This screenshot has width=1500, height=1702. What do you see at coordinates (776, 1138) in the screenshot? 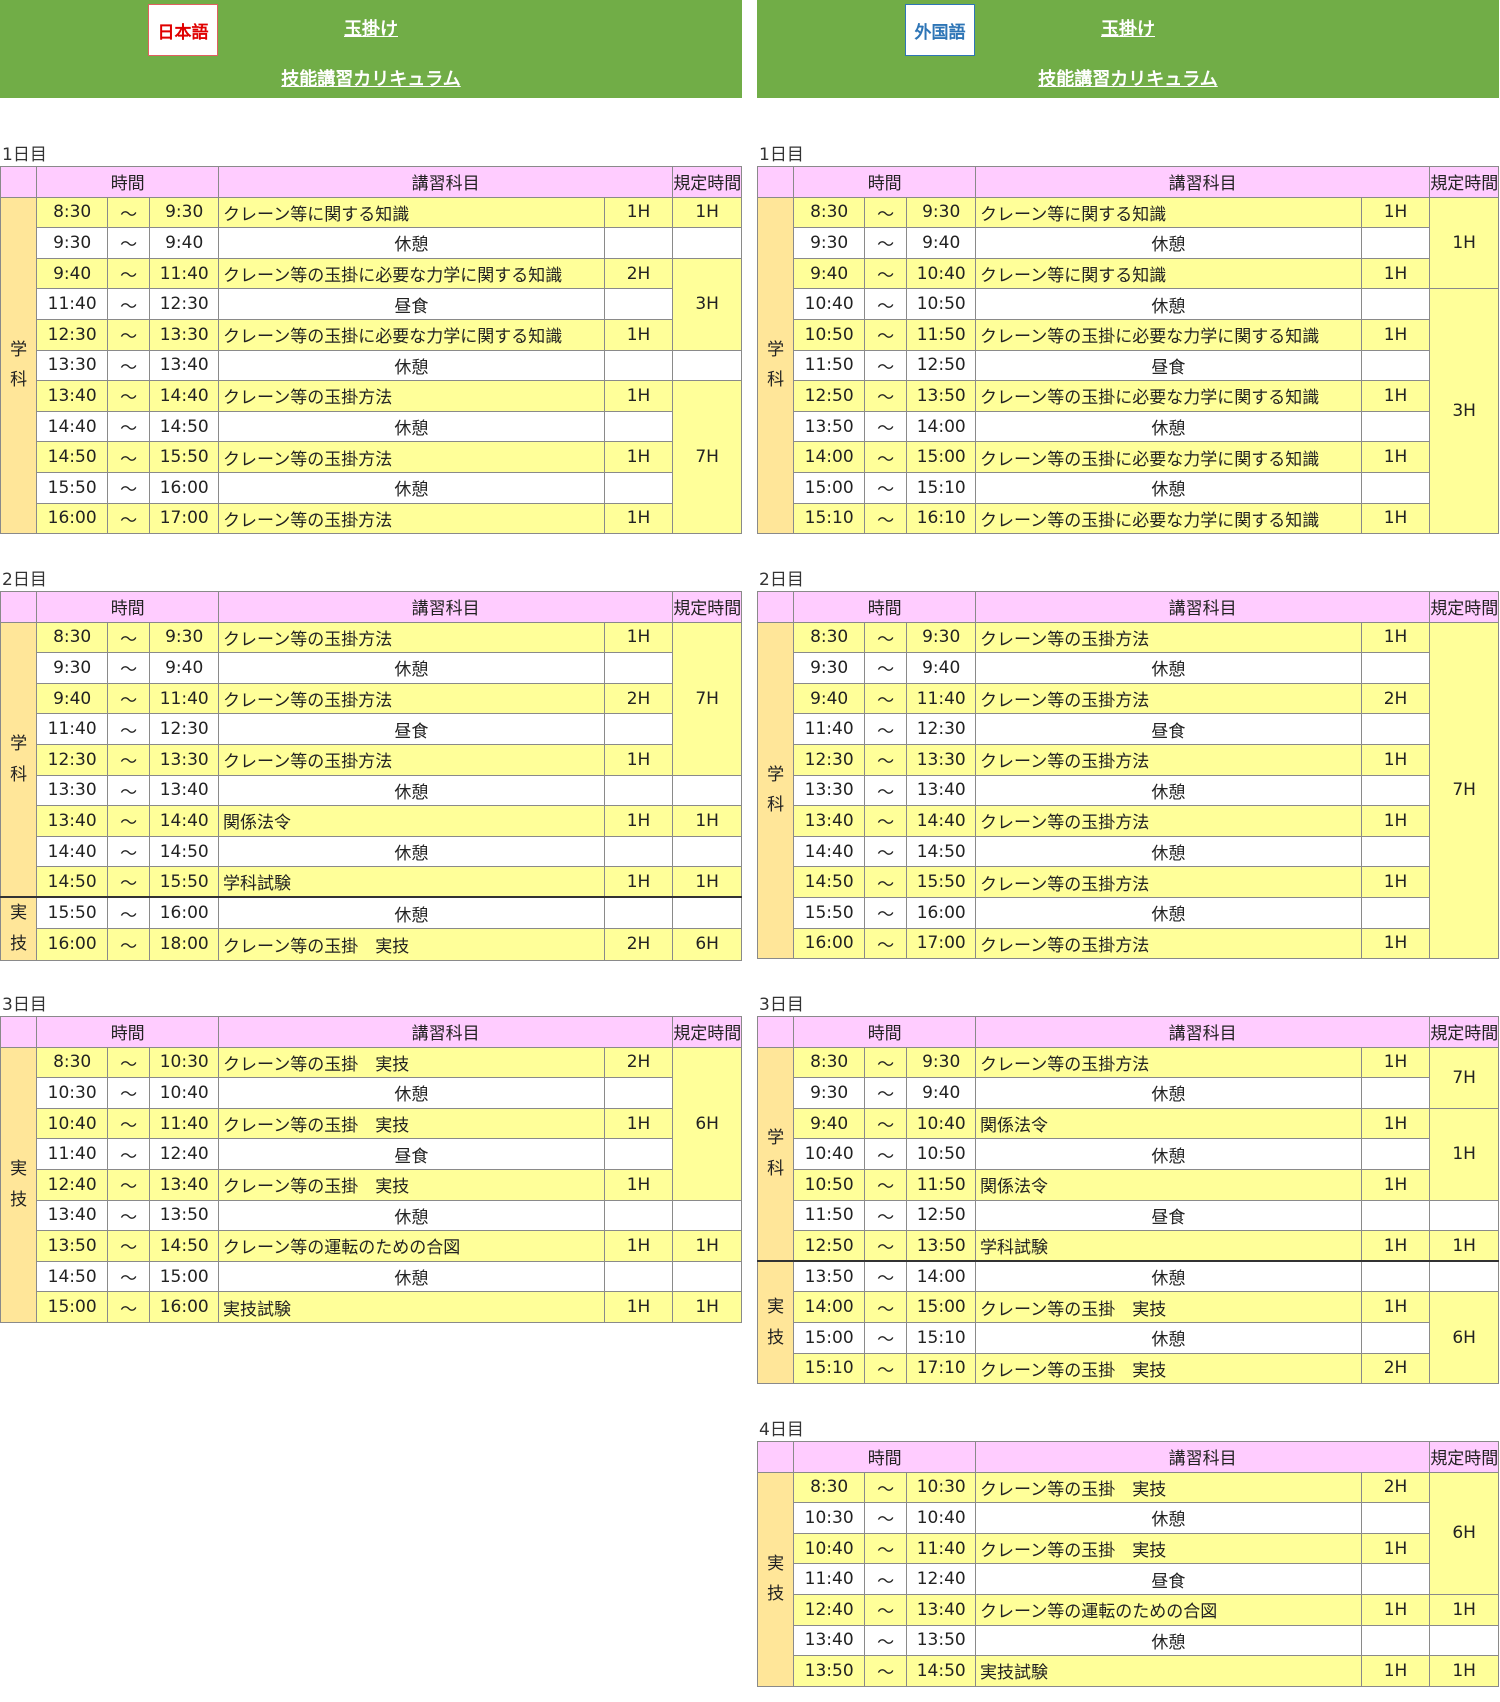
I see `category-char: 学` at bounding box center [776, 1138].